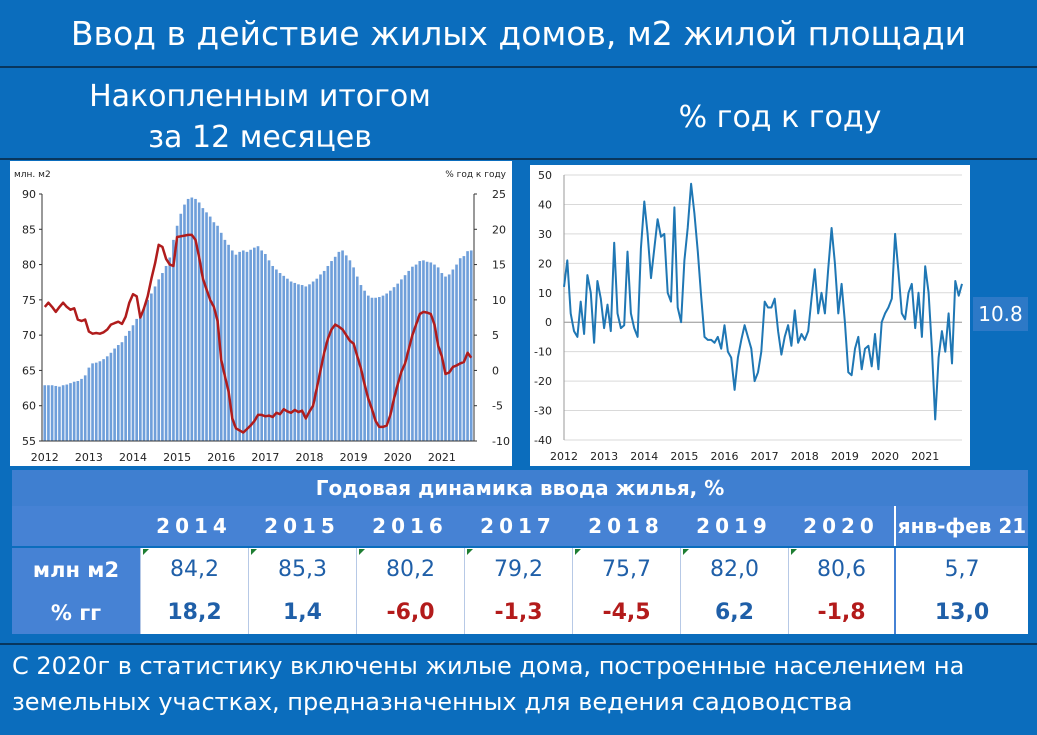 This screenshot has height=735, width=1037. What do you see at coordinates (518, 67) in the screenshot?
I see `title-divider` at bounding box center [518, 67].